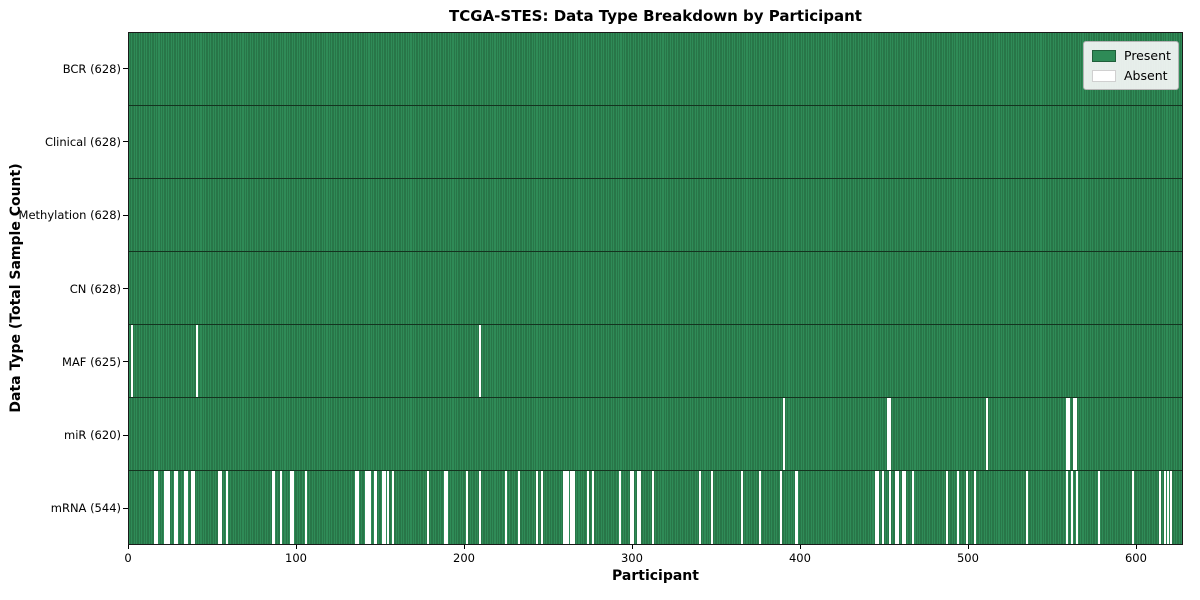  Describe the element at coordinates (464, 558) in the screenshot. I see `x-tick-label-200: 200` at that location.